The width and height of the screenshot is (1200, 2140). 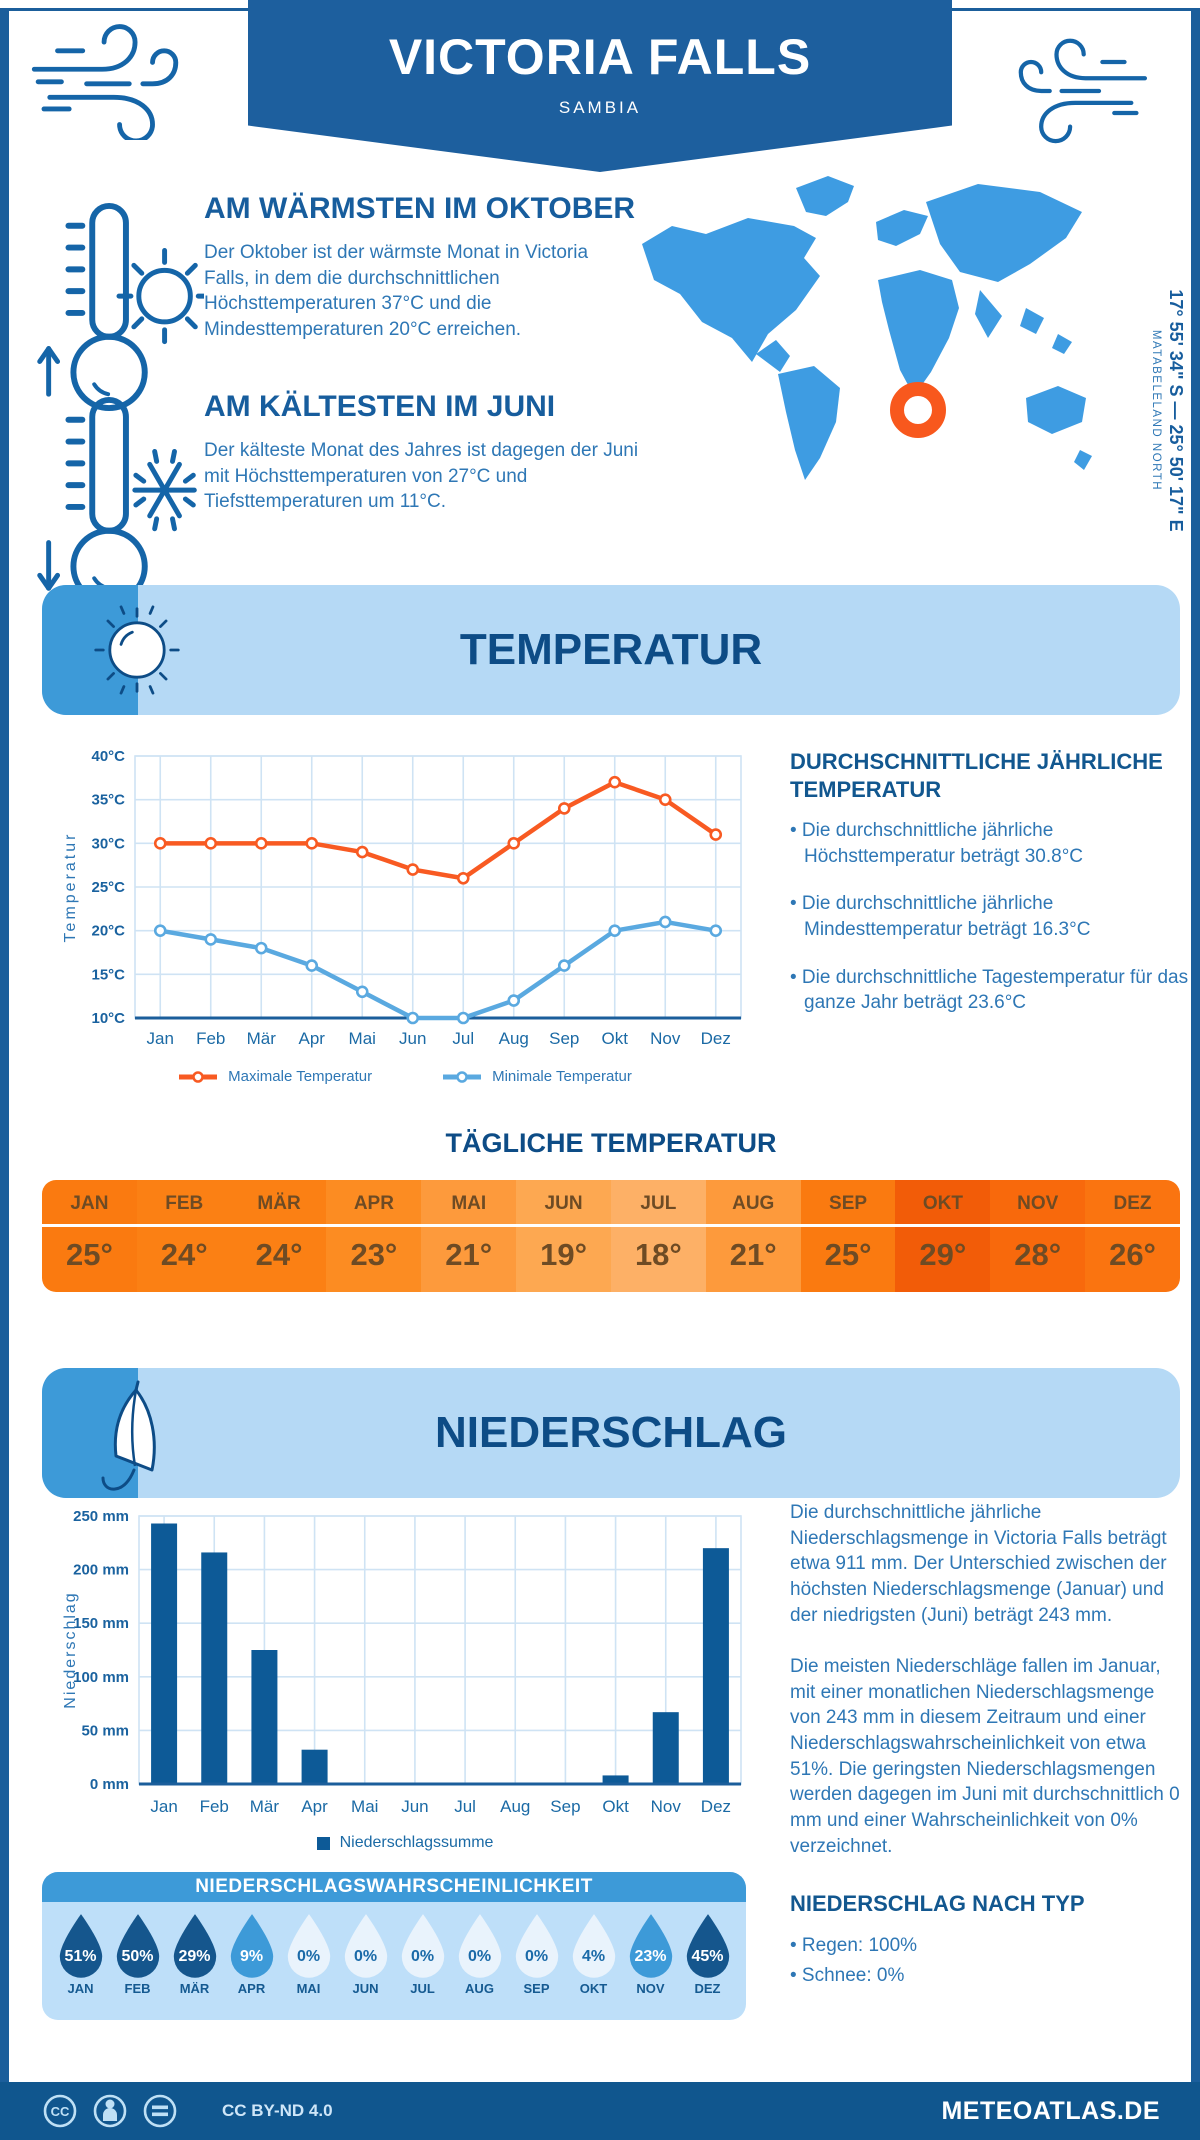 What do you see at coordinates (374, 1236) in the screenshot?
I see `daily-temp-column: APR 23°` at bounding box center [374, 1236].